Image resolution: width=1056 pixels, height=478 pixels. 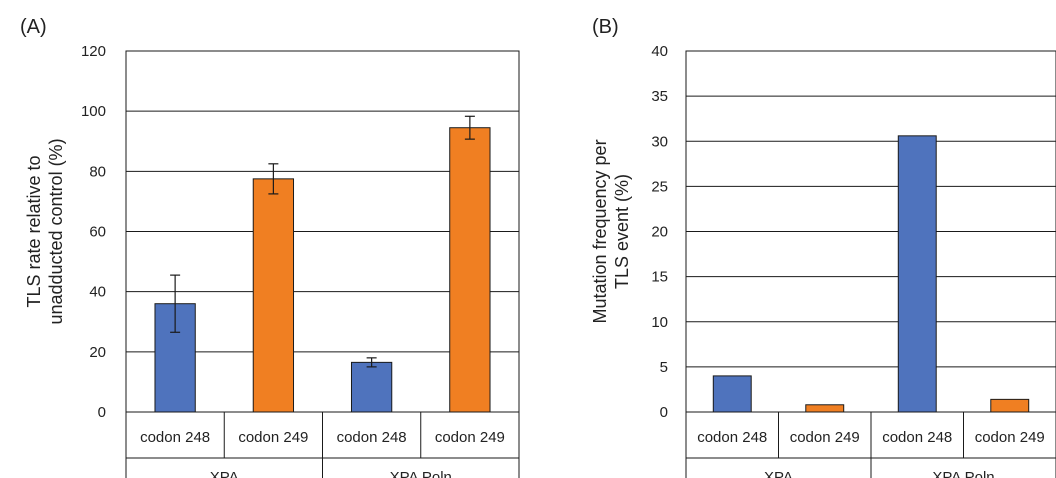 What do you see at coordinates (659, 96) in the screenshot?
I see `y-tick-label: 35` at bounding box center [659, 96].